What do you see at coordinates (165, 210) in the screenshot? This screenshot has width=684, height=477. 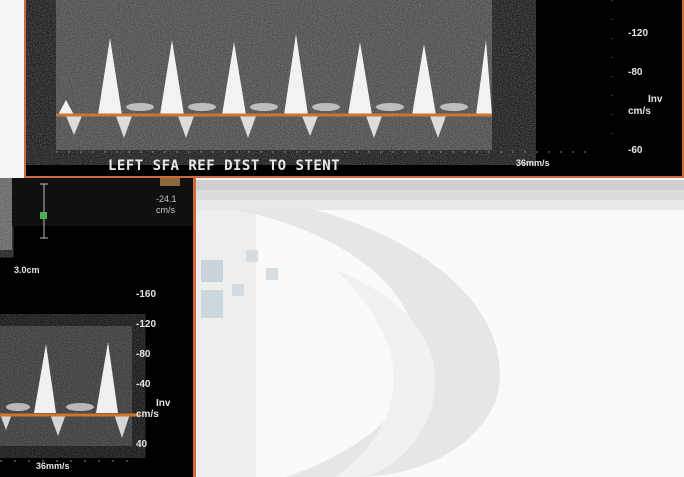 I see `velocity-unit: cm/s` at bounding box center [165, 210].